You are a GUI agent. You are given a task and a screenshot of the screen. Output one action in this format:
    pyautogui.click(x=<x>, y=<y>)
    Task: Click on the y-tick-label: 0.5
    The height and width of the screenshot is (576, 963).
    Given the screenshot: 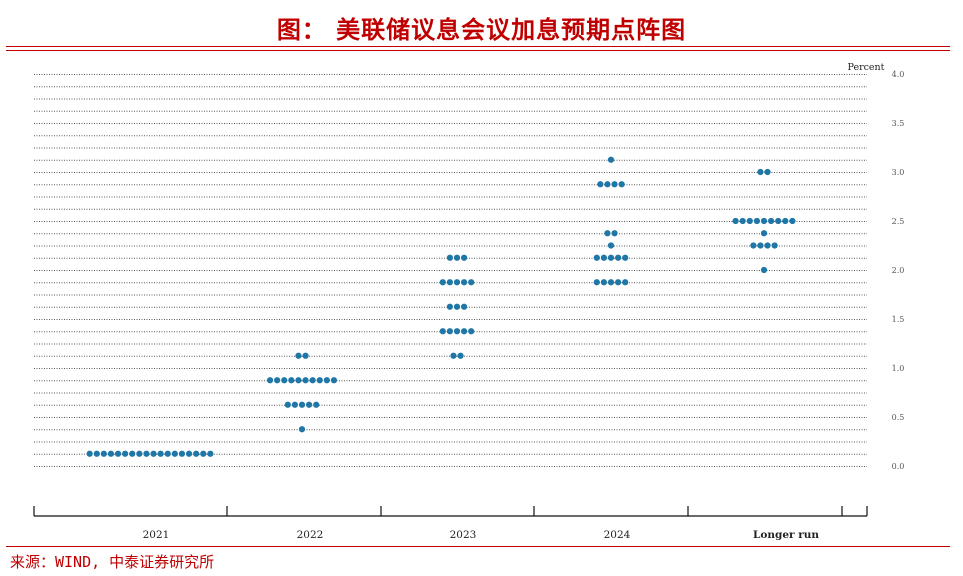 What is the action you would take?
    pyautogui.click(x=898, y=417)
    